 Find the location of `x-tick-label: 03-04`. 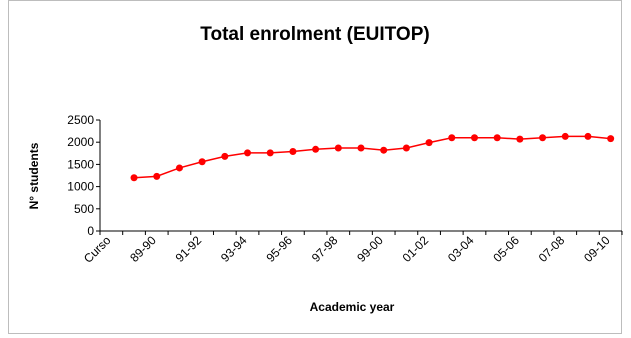

x-tick-label: 03-04 is located at coordinates (461, 249).